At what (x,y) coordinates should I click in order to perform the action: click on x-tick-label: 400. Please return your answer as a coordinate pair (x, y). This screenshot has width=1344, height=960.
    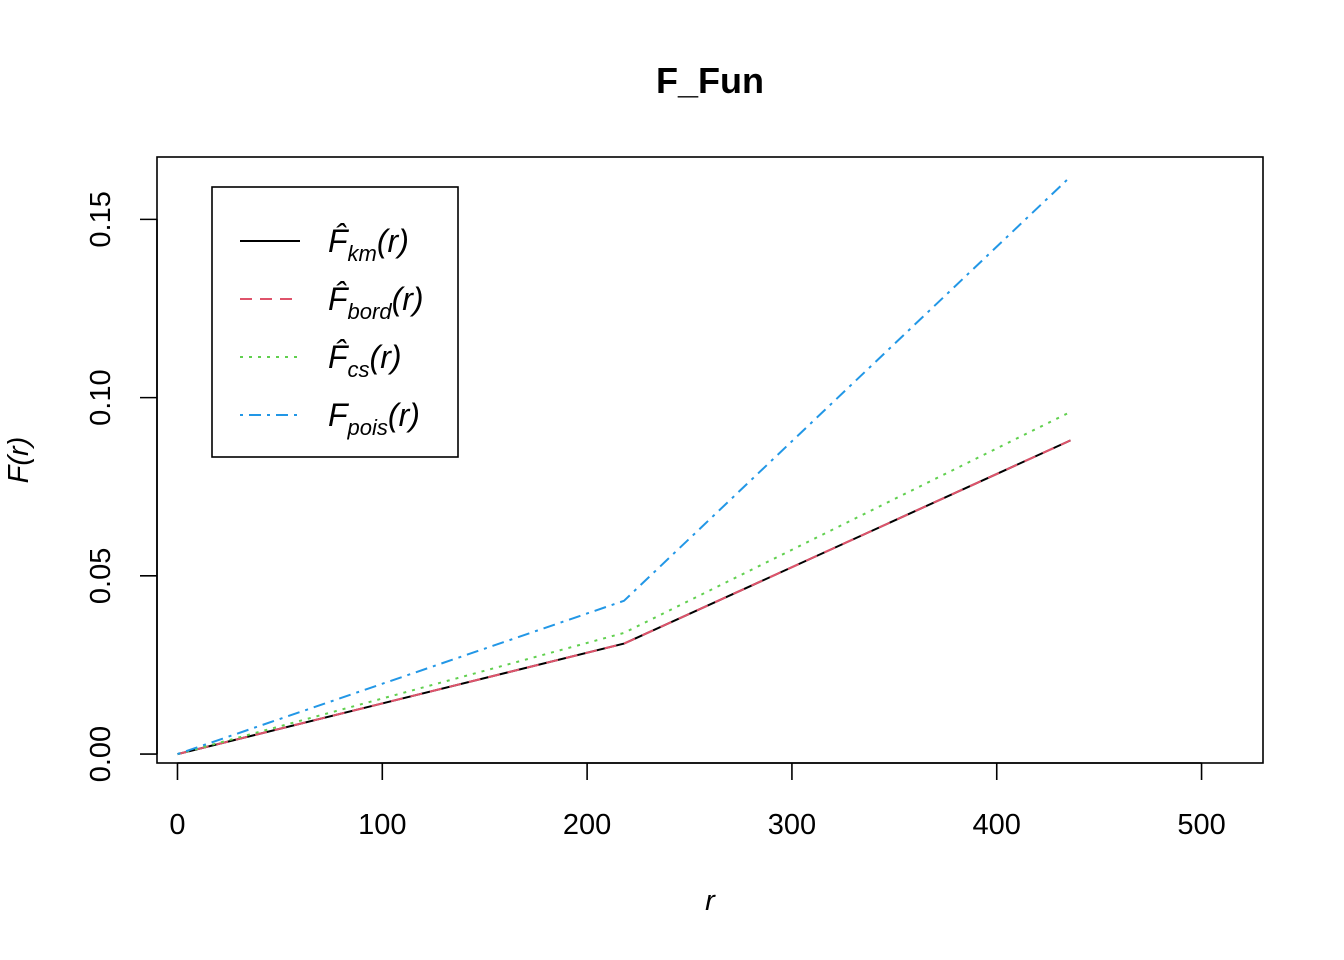
    Looking at the image, I should click on (997, 825).